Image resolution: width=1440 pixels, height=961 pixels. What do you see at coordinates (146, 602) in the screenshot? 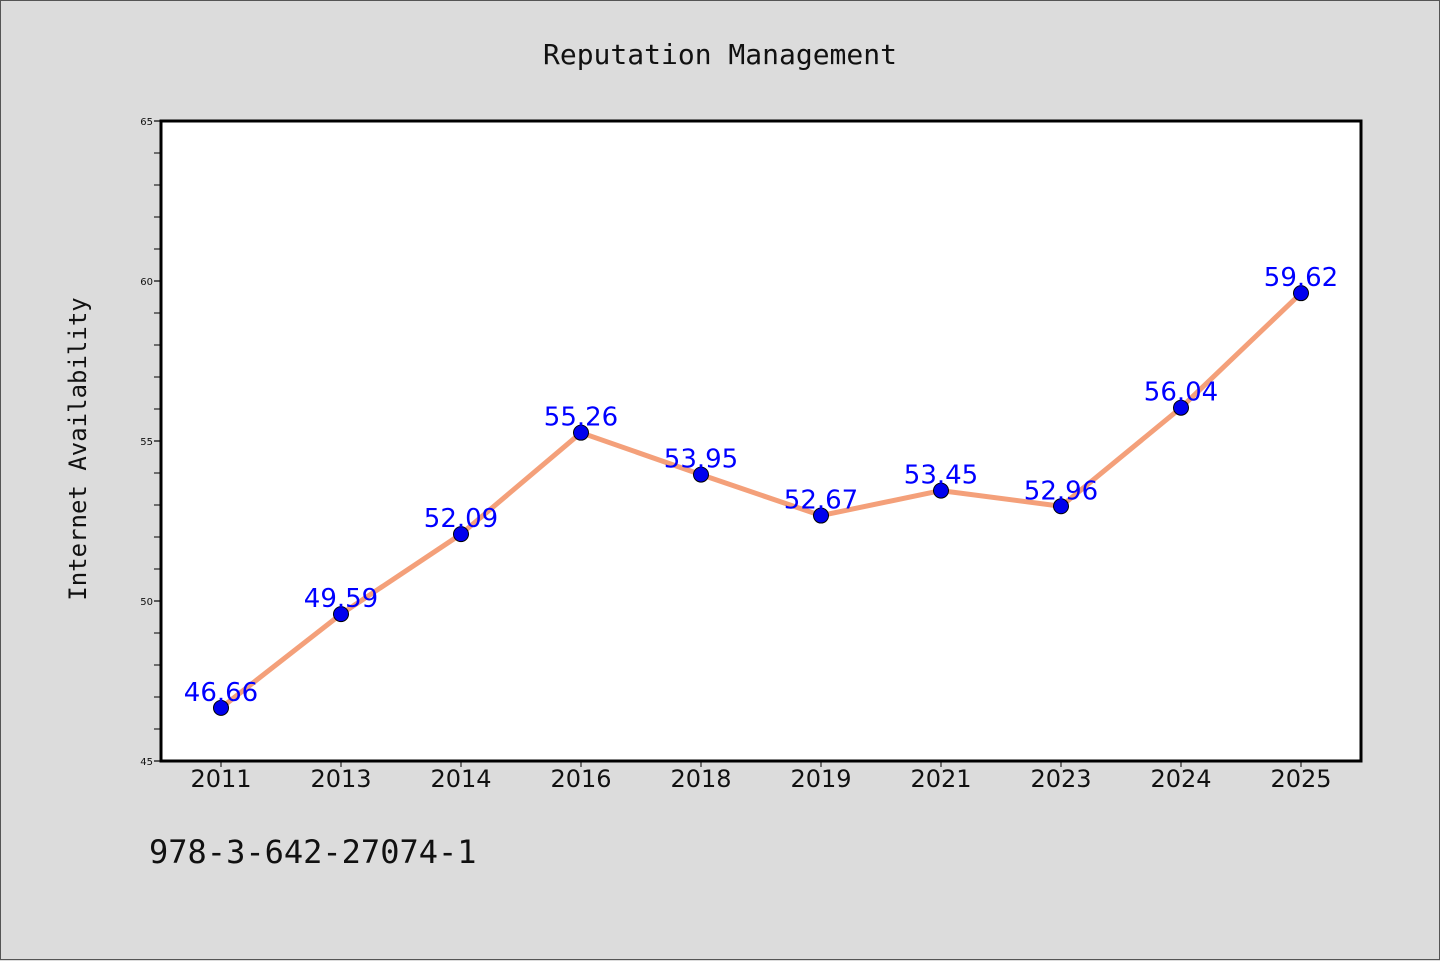
I see `y-tick-label: 50` at bounding box center [146, 602].